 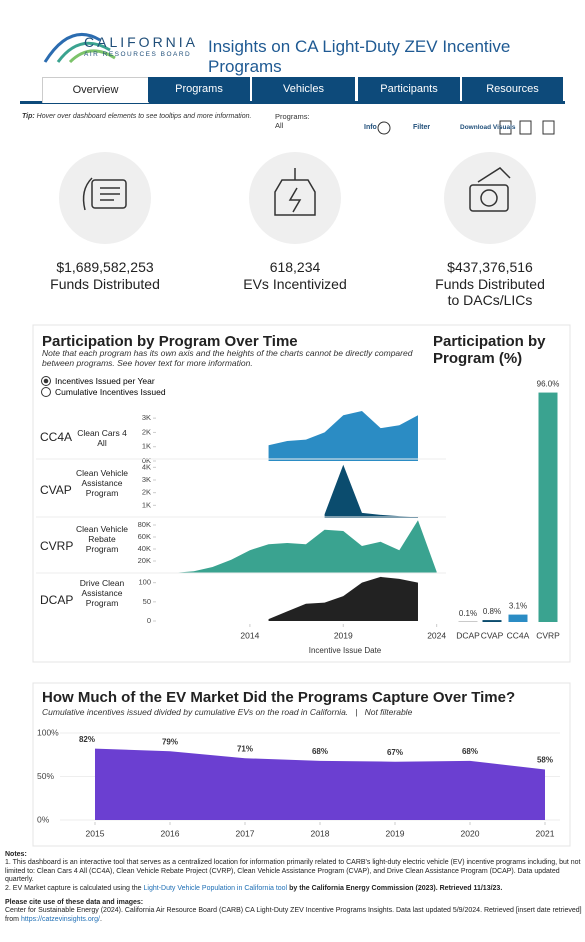 What do you see at coordinates (249, 635) in the screenshot?
I see `x-tick-label: 2014` at bounding box center [249, 635].